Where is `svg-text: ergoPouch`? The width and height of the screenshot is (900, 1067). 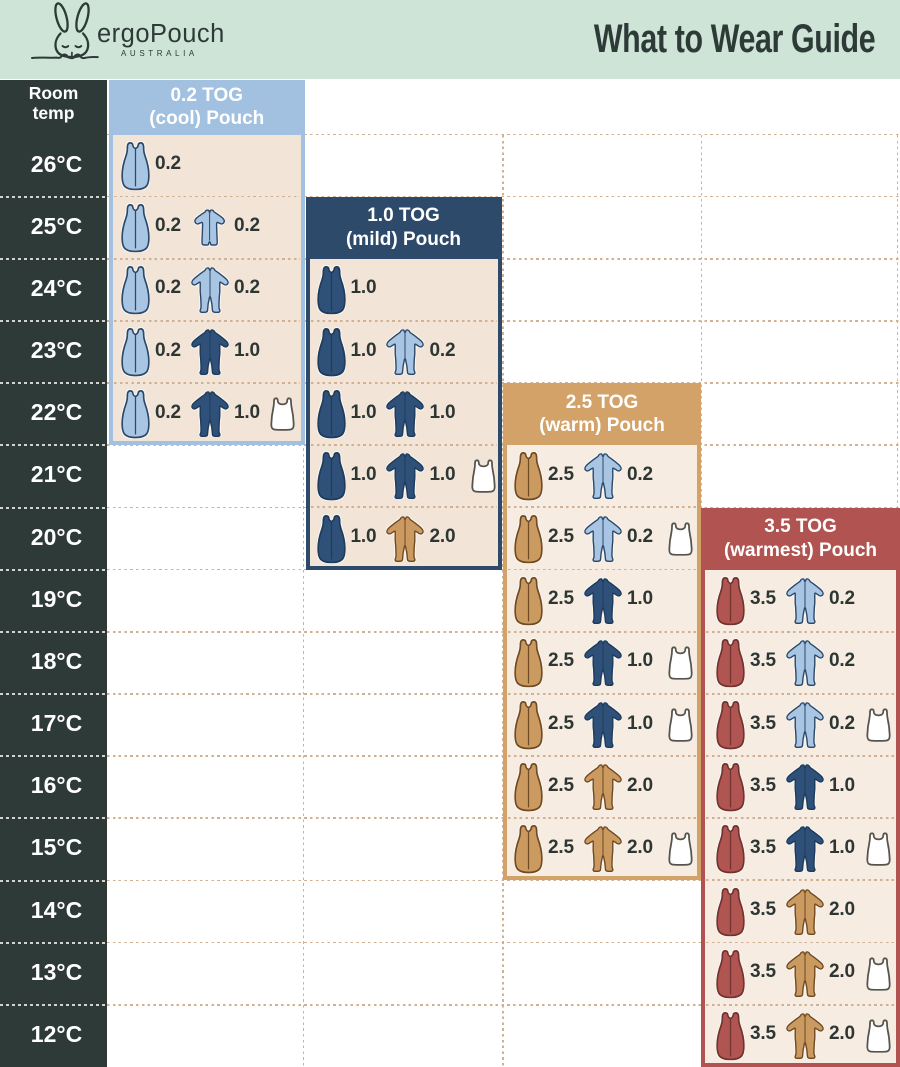 svg-text: ergoPouch is located at coordinates (161, 34).